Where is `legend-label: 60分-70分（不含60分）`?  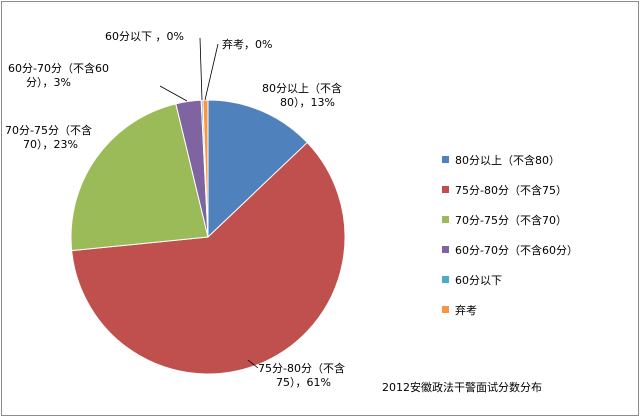 legend-label: 60分-70分（不含60分） is located at coordinates (516, 250).